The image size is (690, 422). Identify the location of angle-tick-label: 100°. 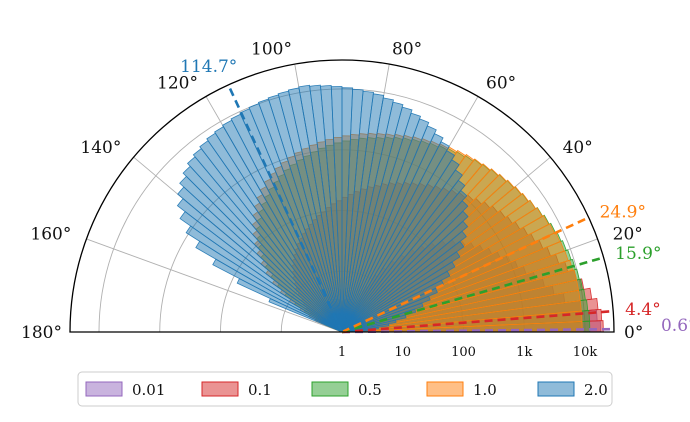
(271, 49).